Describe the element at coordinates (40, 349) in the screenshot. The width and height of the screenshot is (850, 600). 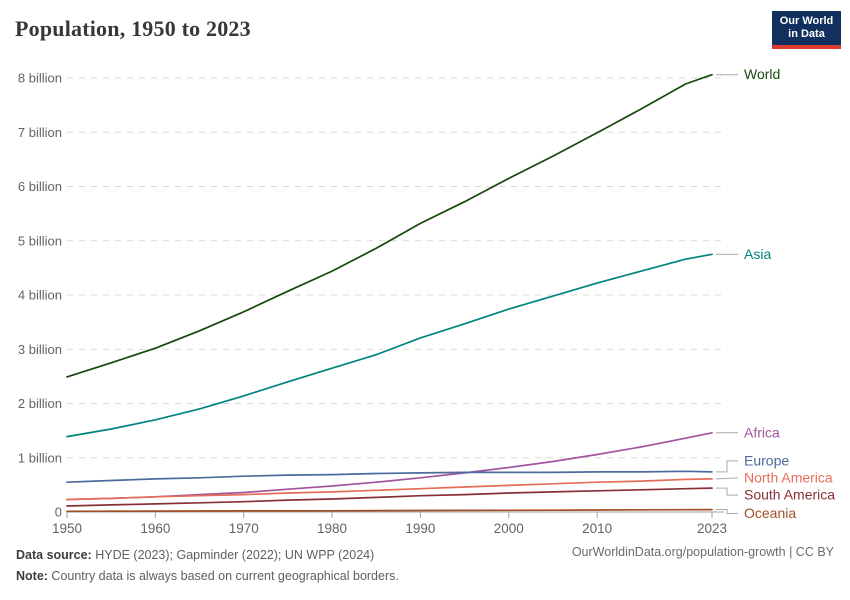
I see `y-tick-label-3: 3 billion` at that location.